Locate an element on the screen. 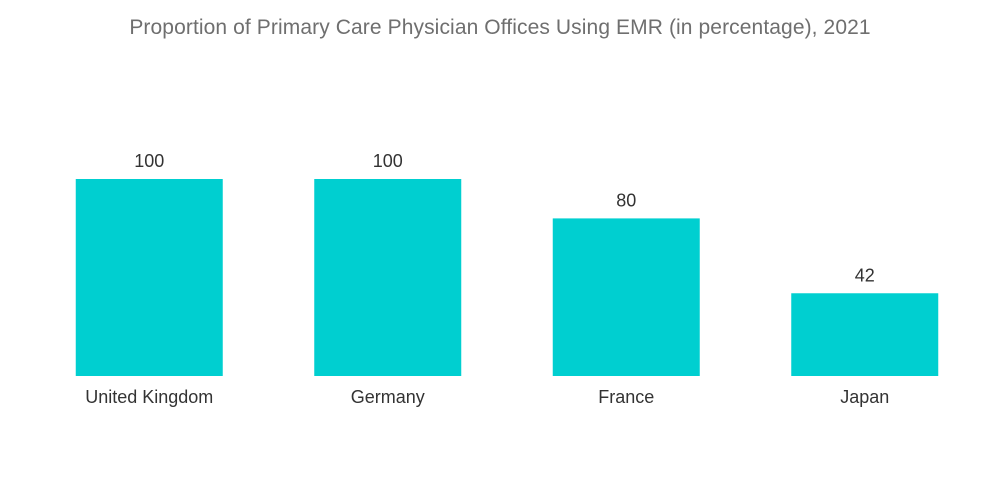 Image resolution: width=1000 pixels, height=504 pixels. category-label-france: France is located at coordinates (626, 397).